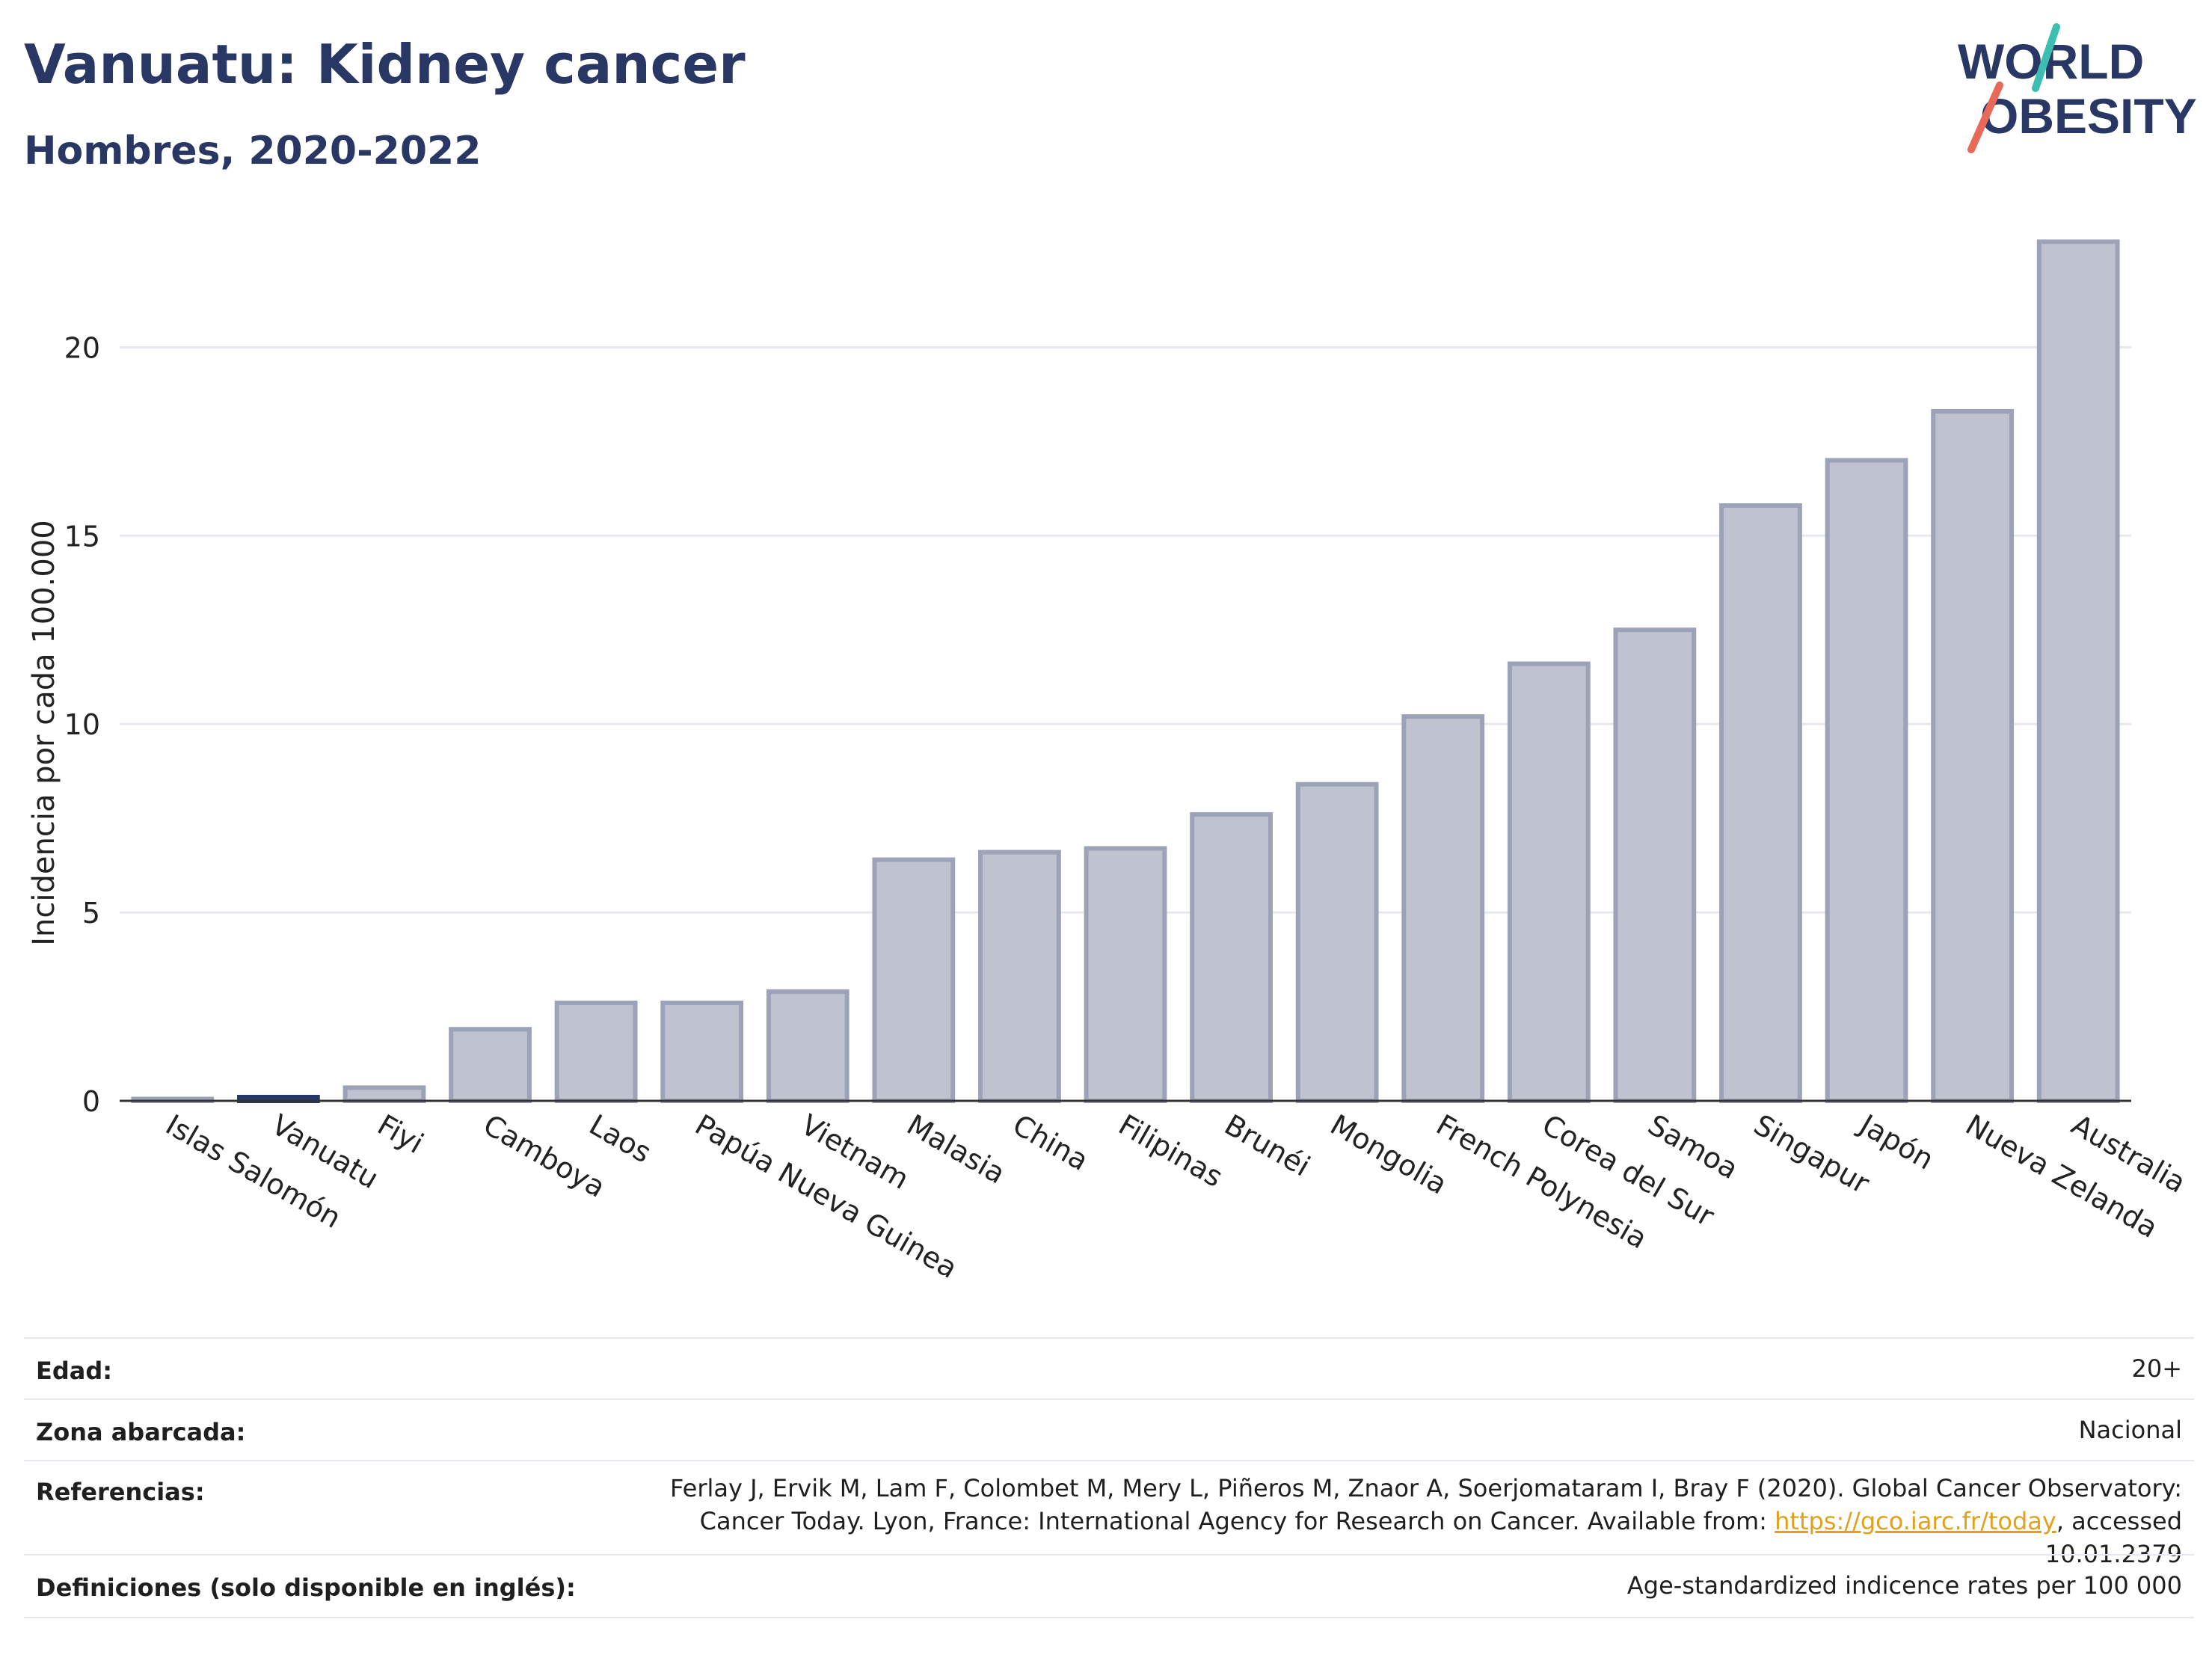 This screenshot has width=2212, height=1655. I want to click on y-tick-label: 5, so click(91, 913).